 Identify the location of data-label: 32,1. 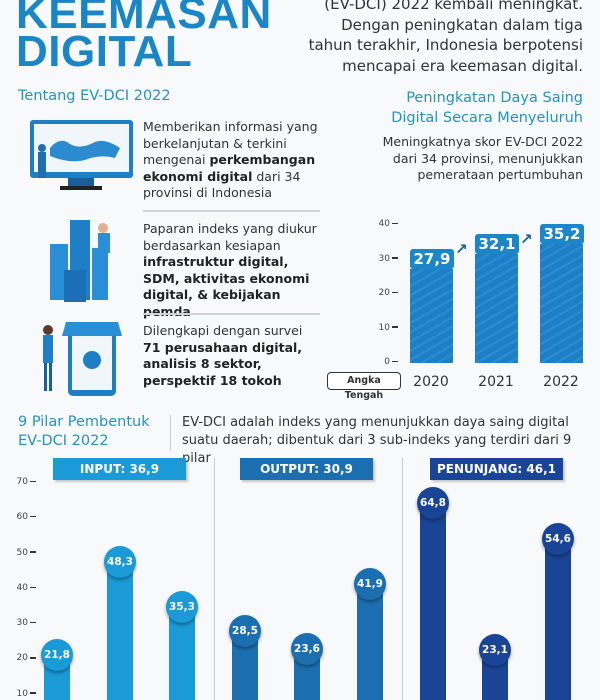
(497, 244).